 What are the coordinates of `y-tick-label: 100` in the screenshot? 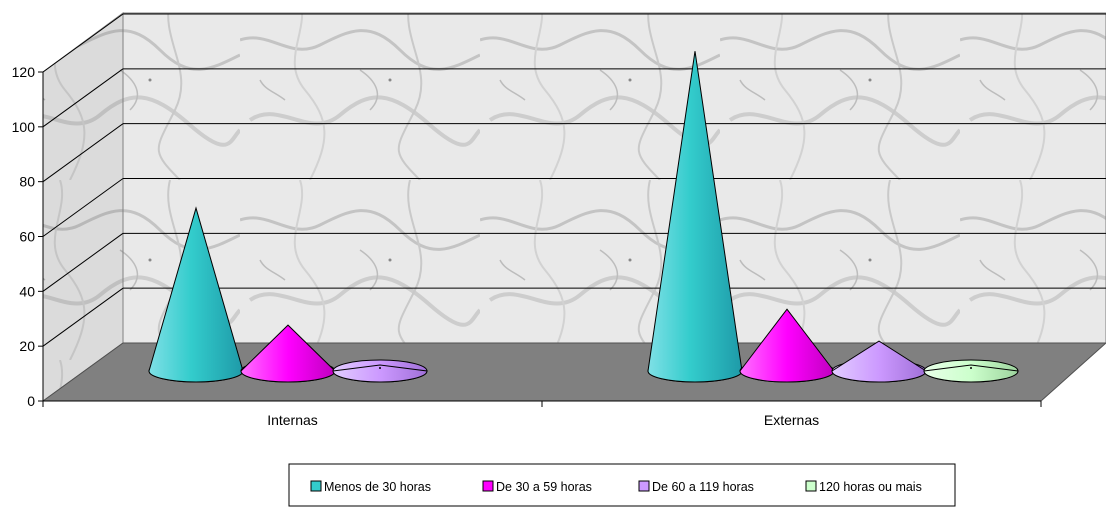 It's located at (24, 127).